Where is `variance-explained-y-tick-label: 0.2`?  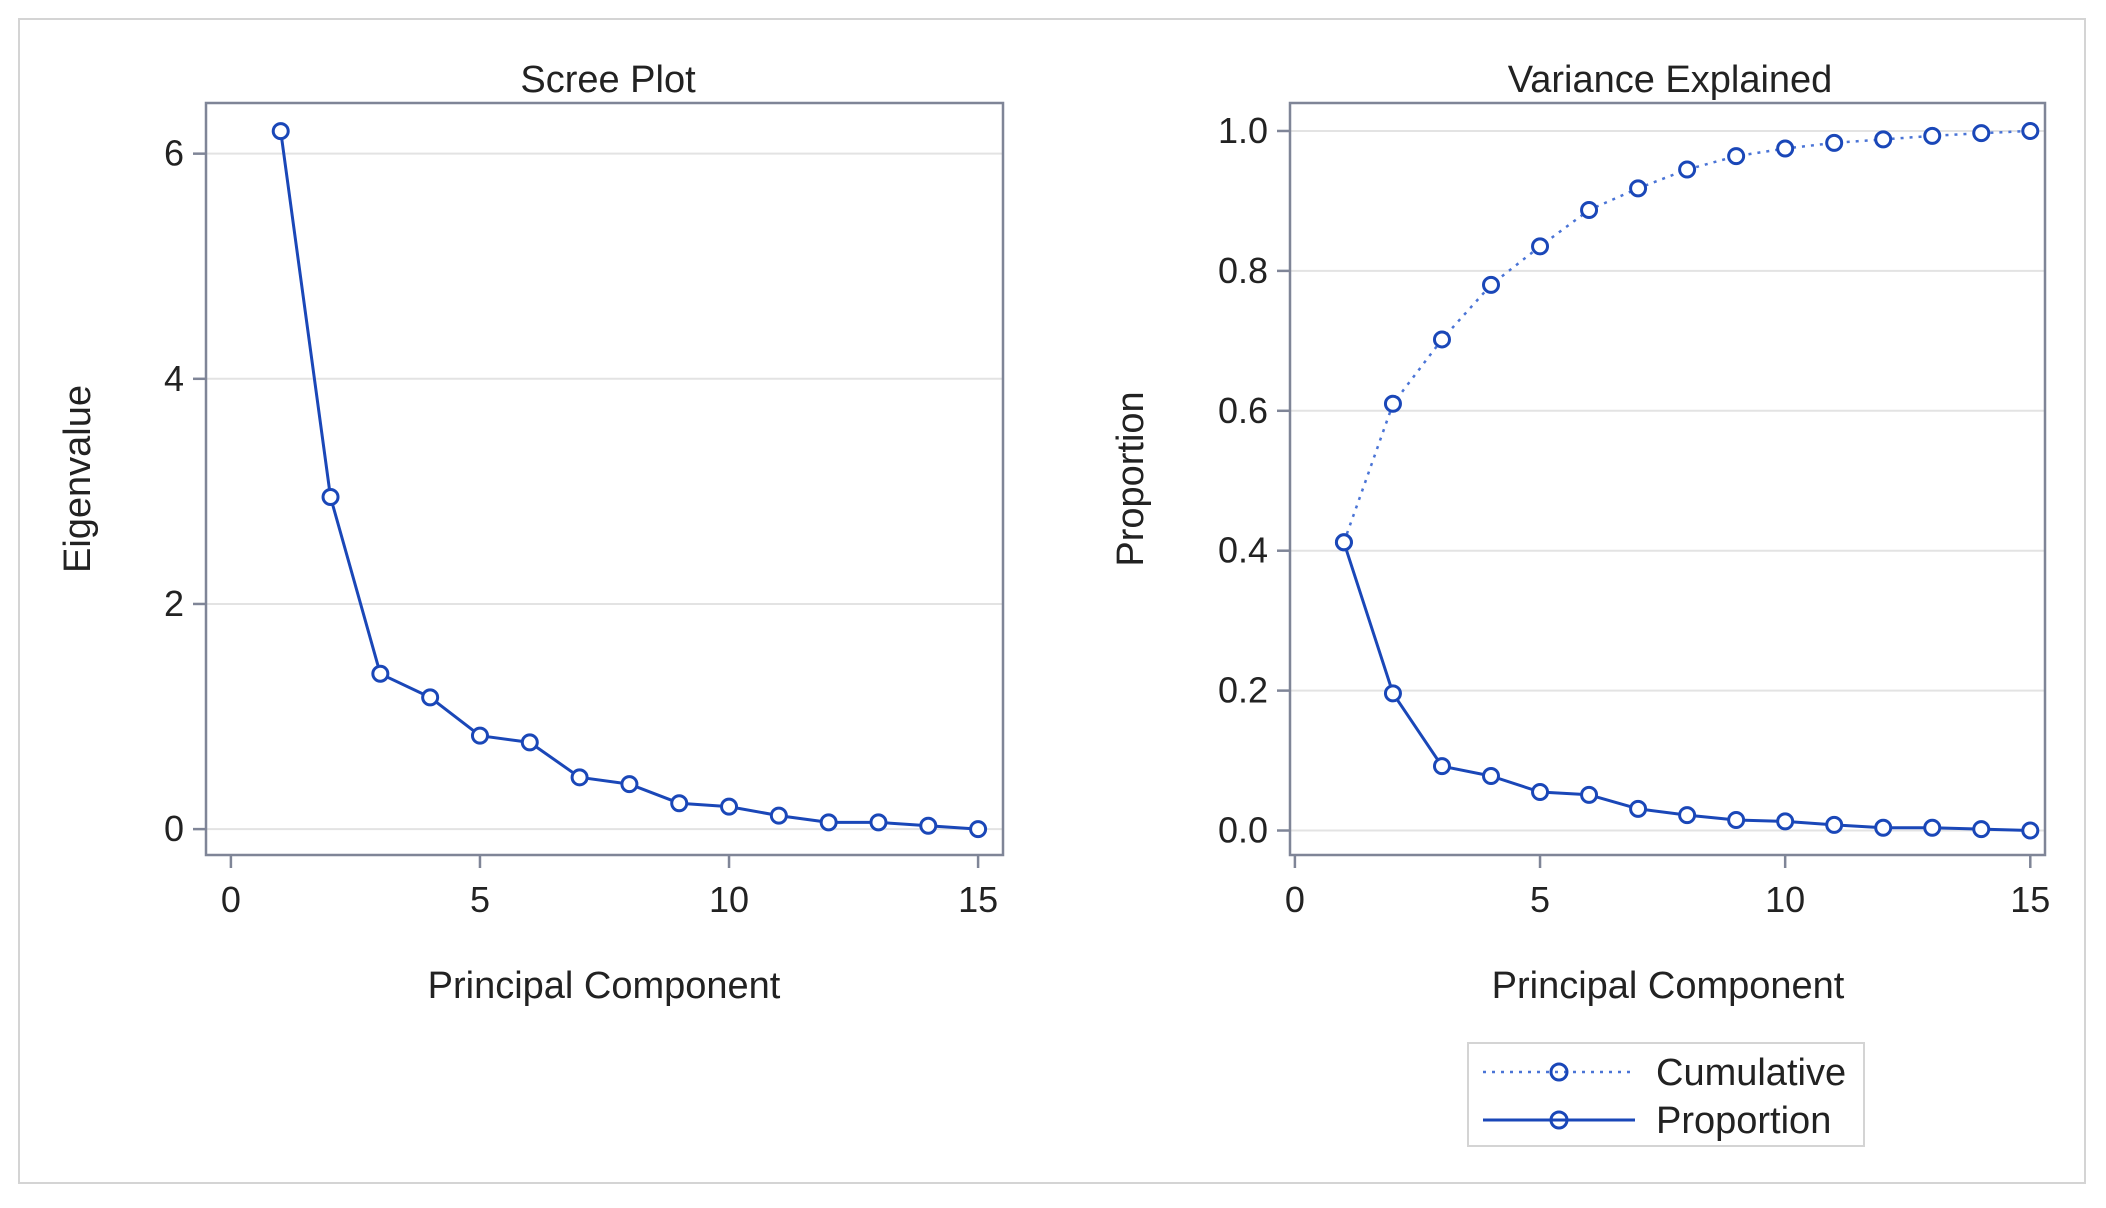
variance-explained-y-tick-label: 0.2 is located at coordinates (1243, 690).